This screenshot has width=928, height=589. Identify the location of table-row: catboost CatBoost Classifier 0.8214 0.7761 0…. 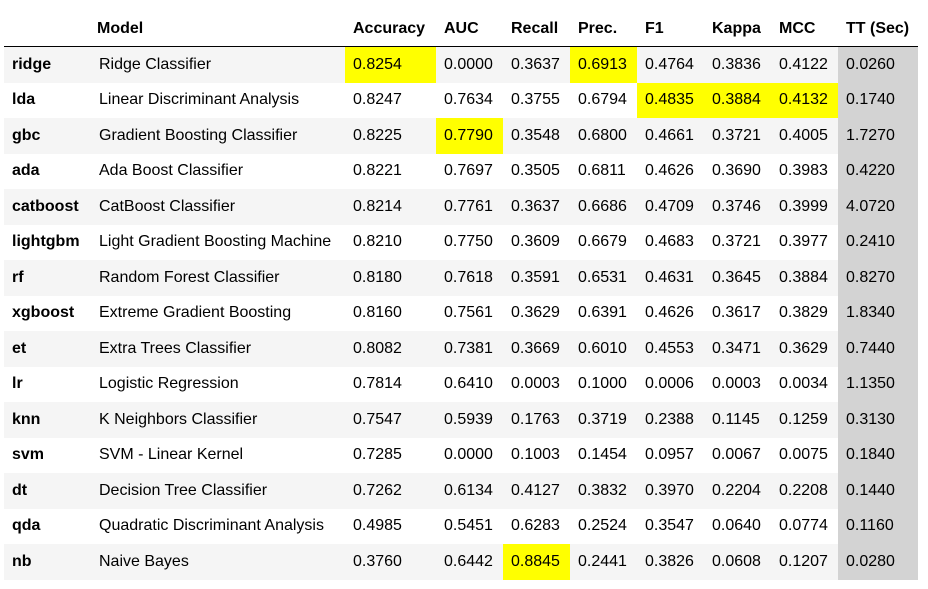
(461, 207).